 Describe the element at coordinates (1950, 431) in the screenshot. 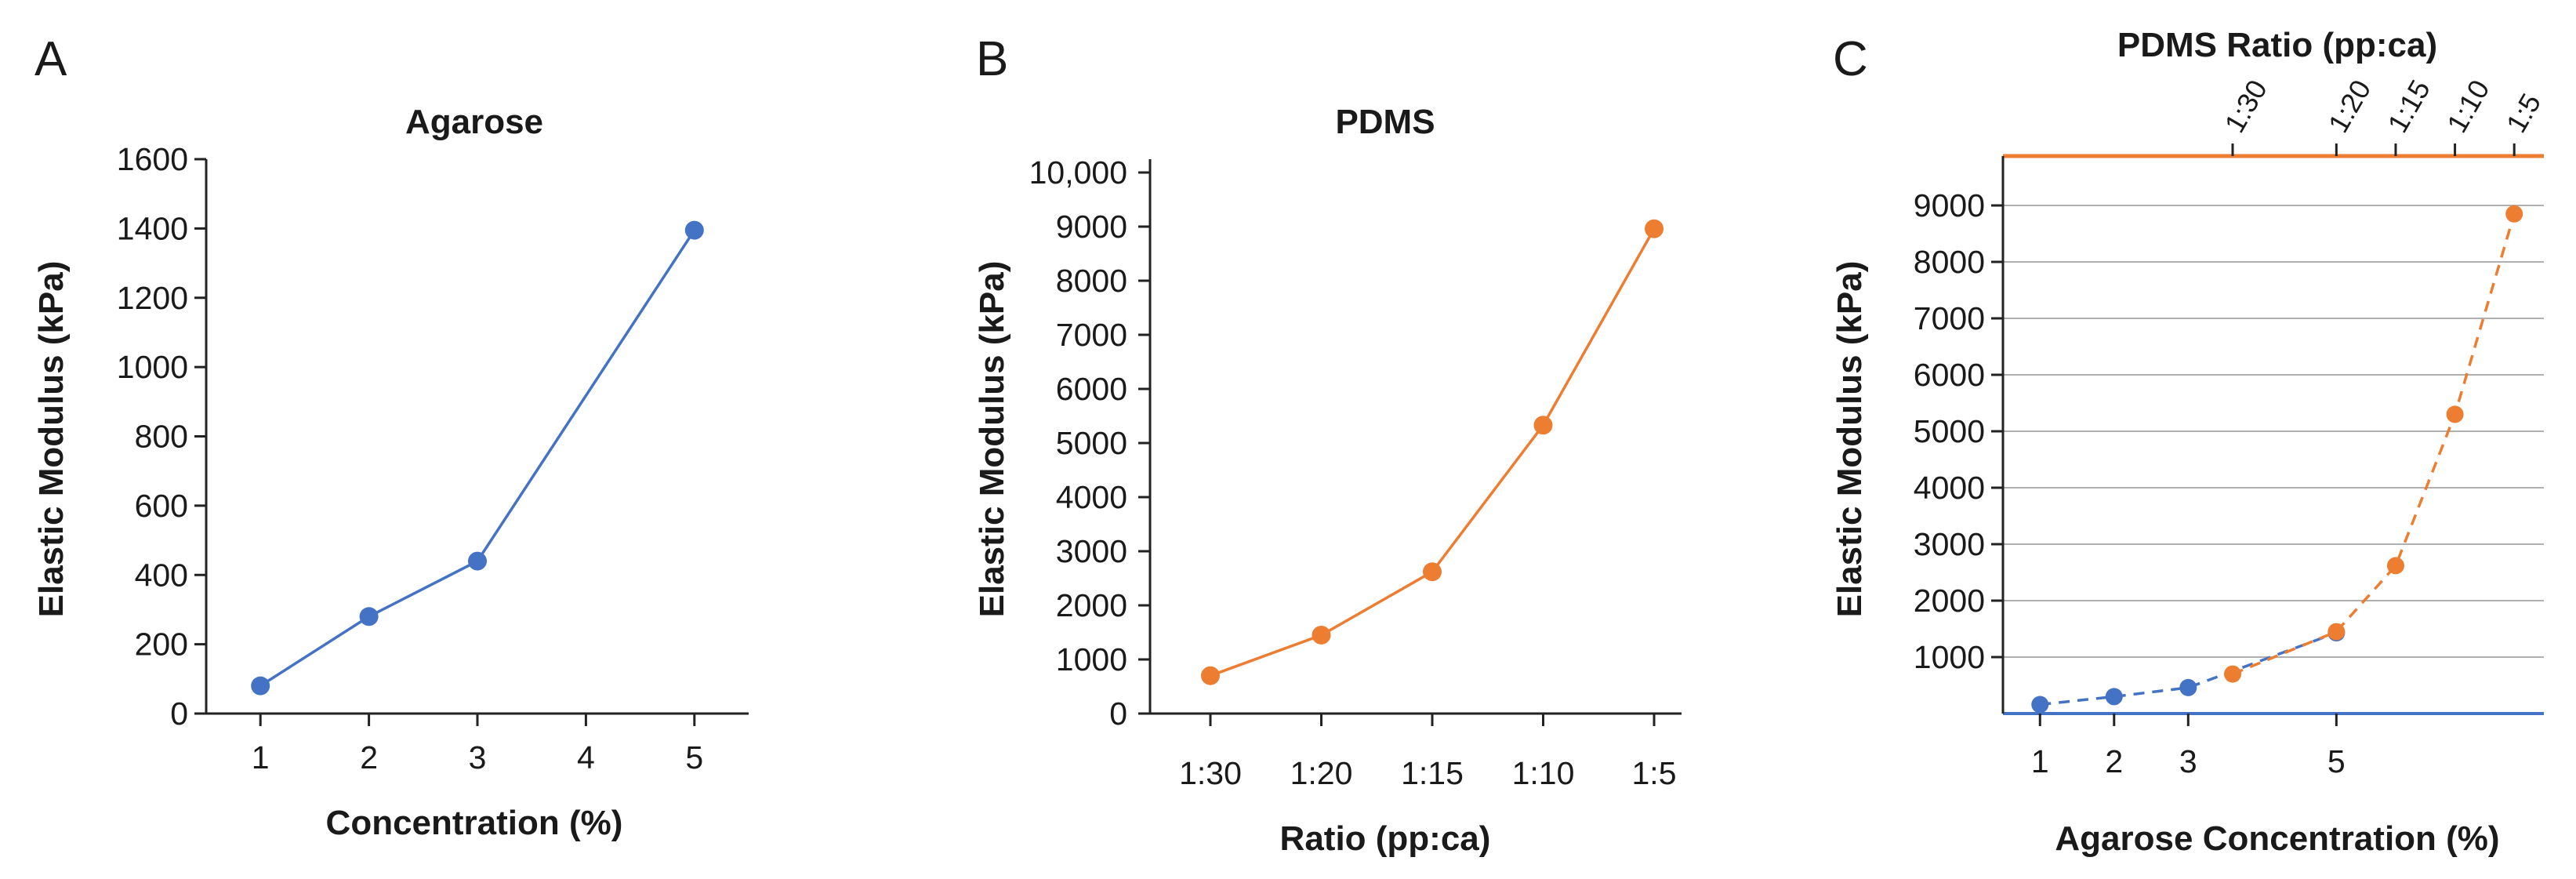

I see `chart-c-ytick-label: 5000` at that location.